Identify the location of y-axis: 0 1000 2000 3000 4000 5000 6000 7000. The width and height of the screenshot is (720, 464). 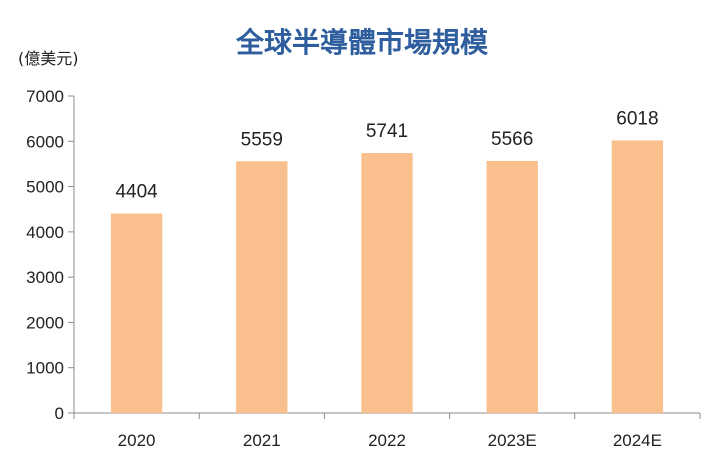
(50, 255).